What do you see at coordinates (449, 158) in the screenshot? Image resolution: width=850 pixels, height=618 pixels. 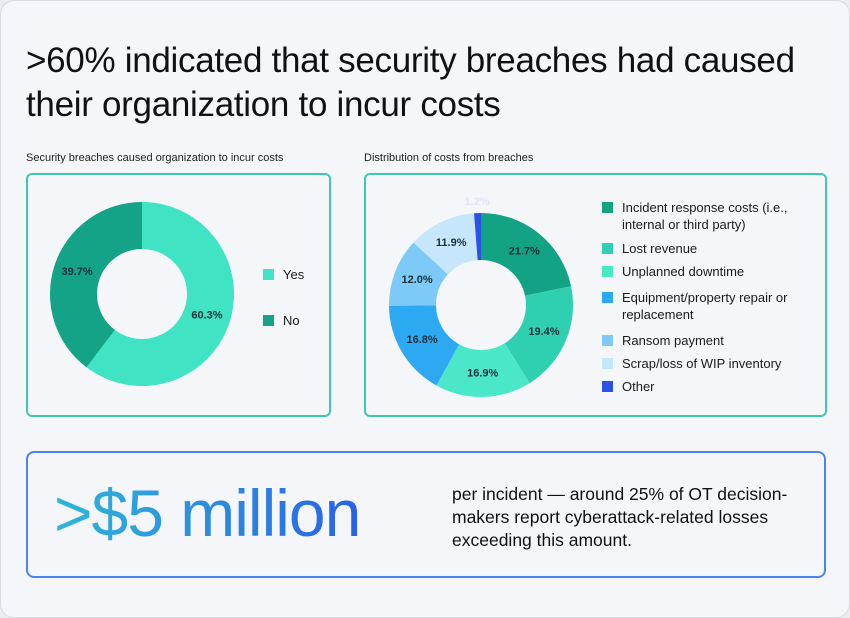 I see `chart-title: Distribution of costs from breaches` at bounding box center [449, 158].